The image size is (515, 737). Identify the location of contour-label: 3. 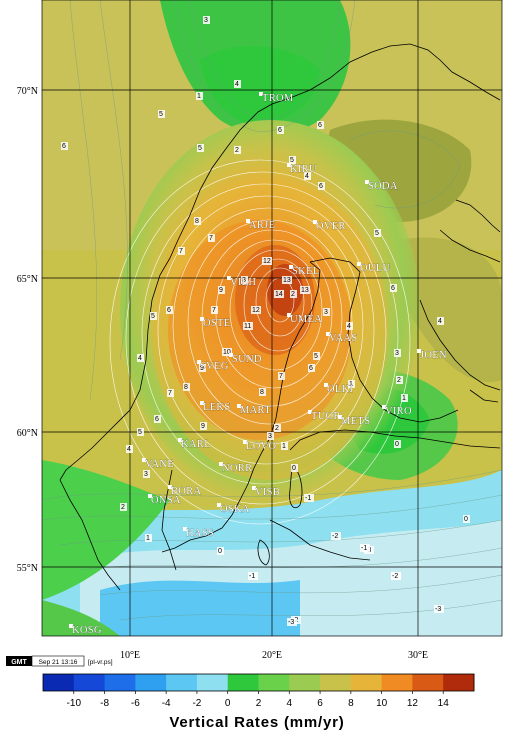
(270, 436).